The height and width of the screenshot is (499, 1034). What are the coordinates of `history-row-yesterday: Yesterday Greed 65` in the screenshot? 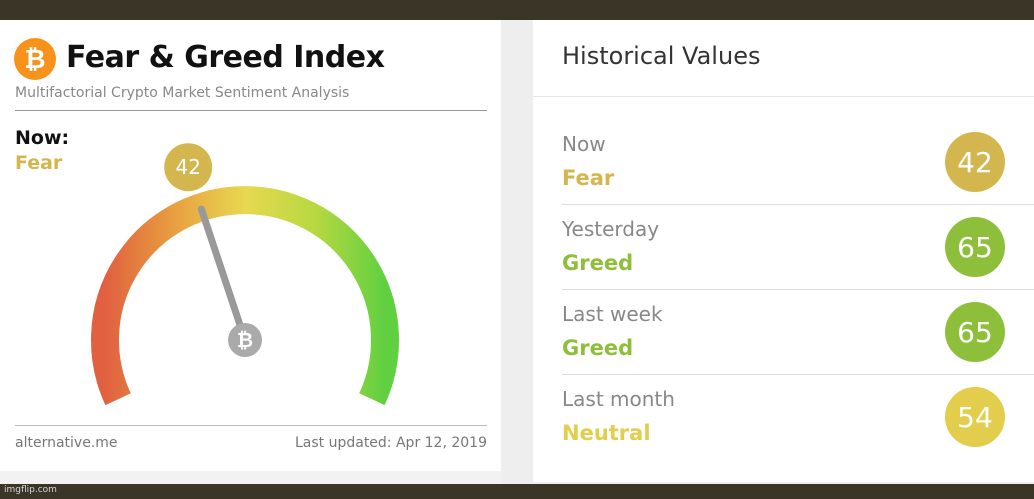 It's located at (783, 247).